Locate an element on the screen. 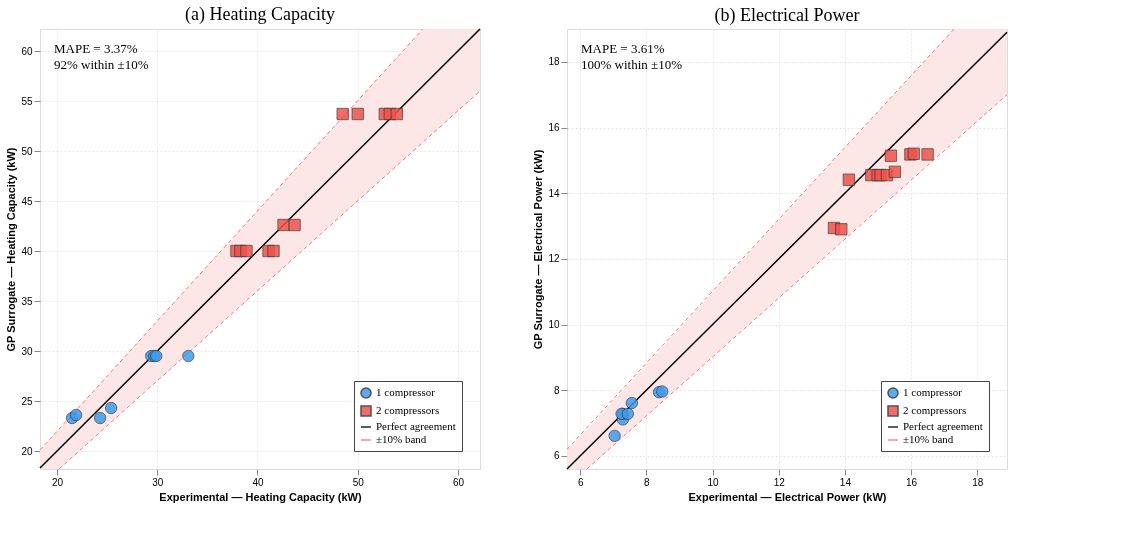 This screenshot has width=1130, height=557. x-axis-title: Experimental — Heating Capacity (kW) is located at coordinates (260, 496).